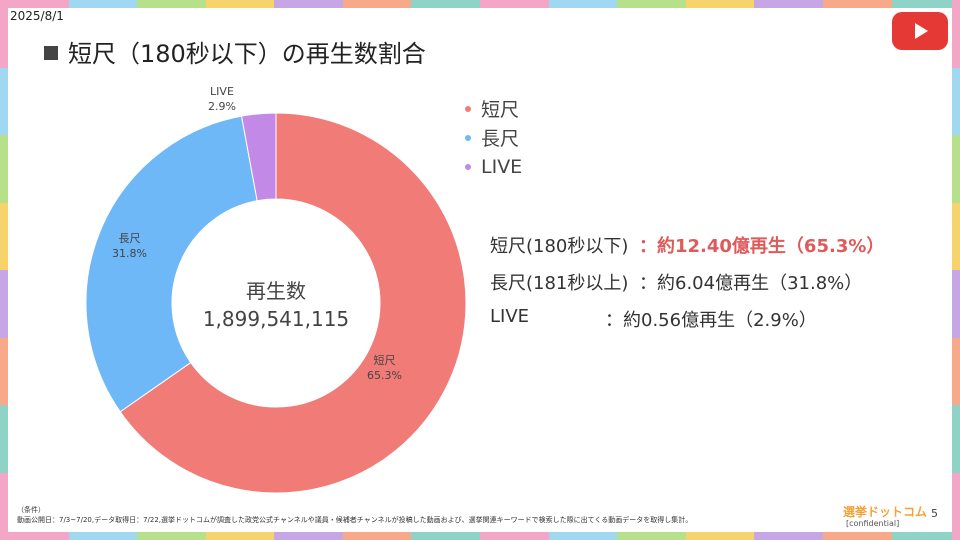 Image resolution: width=960 pixels, height=540 pixels. What do you see at coordinates (31, 510) in the screenshot?
I see `footnote-line-1: （条件）` at bounding box center [31, 510].